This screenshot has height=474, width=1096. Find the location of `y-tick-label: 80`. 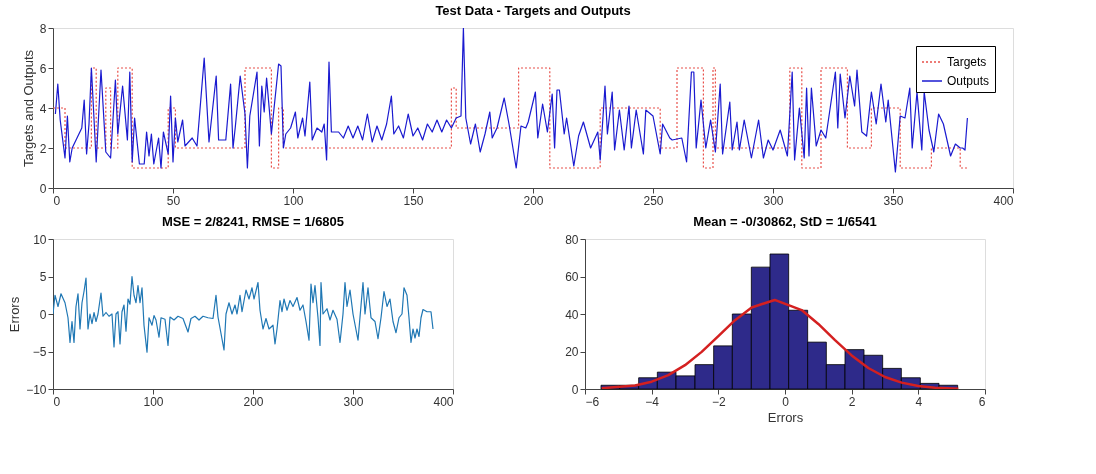

y-tick-label: 80 is located at coordinates (572, 239).